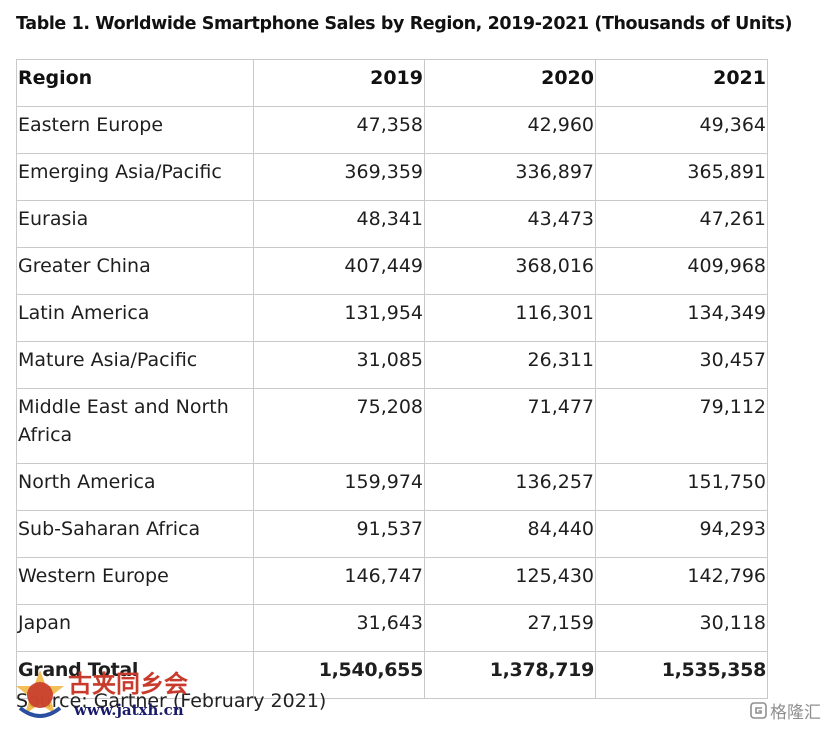 The height and width of the screenshot is (732, 829). I want to click on table-row: North America 159,974 136,257 151,750, so click(392, 487).